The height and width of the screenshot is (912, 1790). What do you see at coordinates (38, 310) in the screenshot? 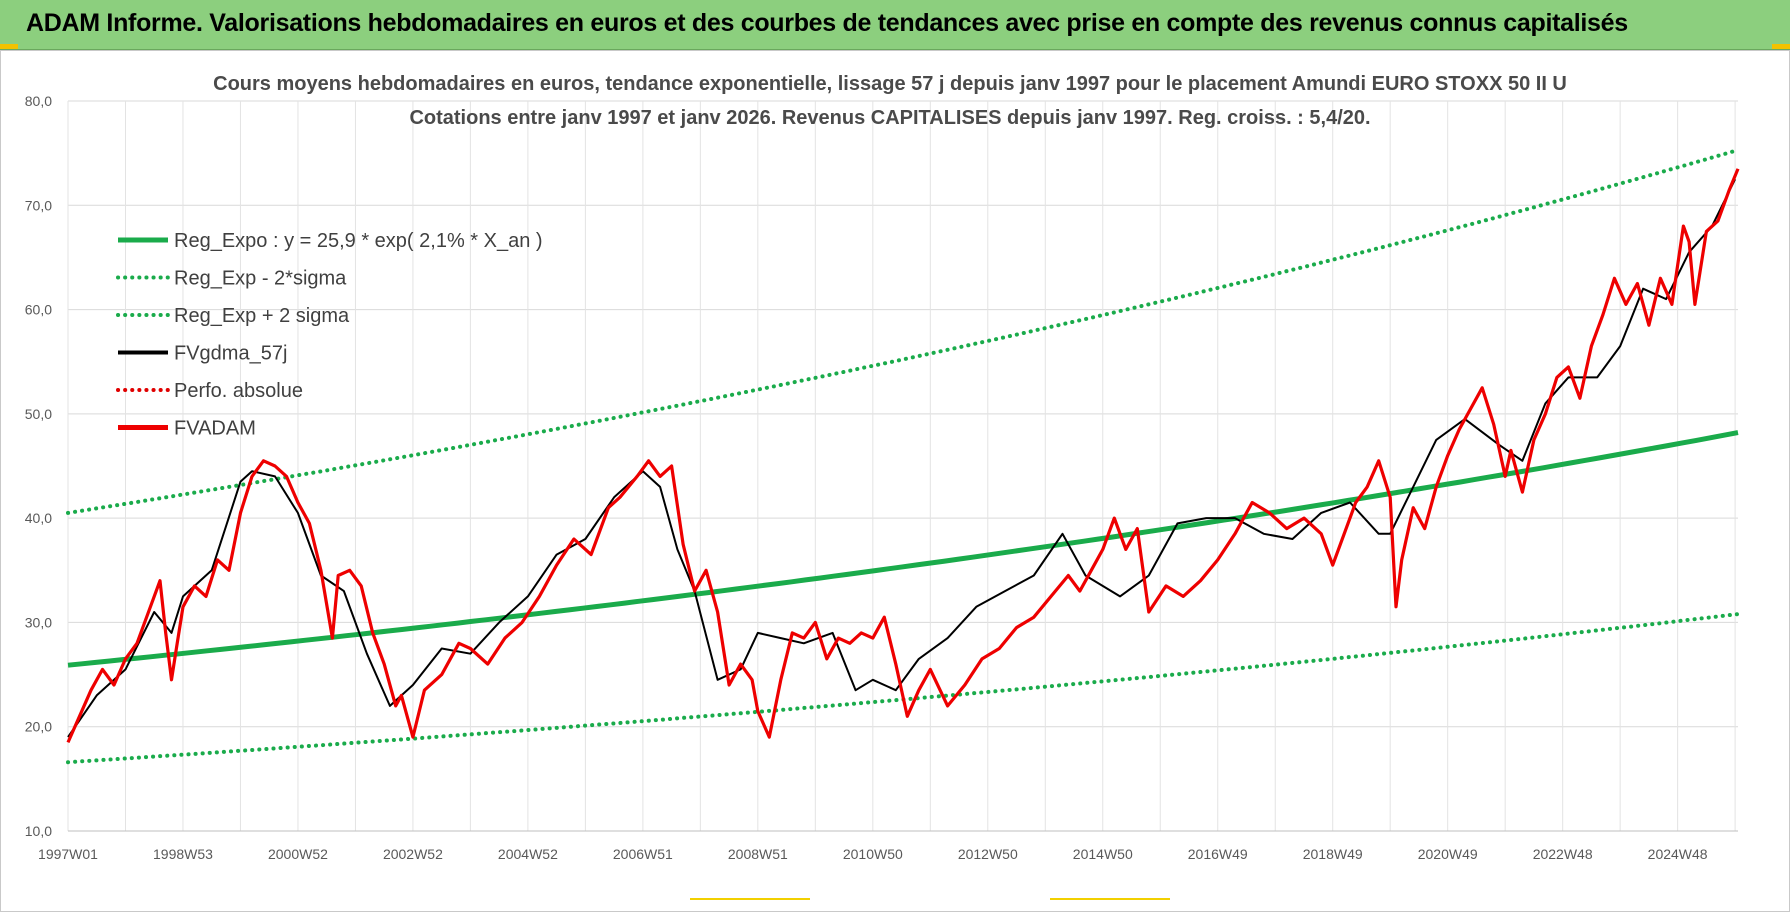
I see `y-tick-label: 60,0` at bounding box center [38, 310].